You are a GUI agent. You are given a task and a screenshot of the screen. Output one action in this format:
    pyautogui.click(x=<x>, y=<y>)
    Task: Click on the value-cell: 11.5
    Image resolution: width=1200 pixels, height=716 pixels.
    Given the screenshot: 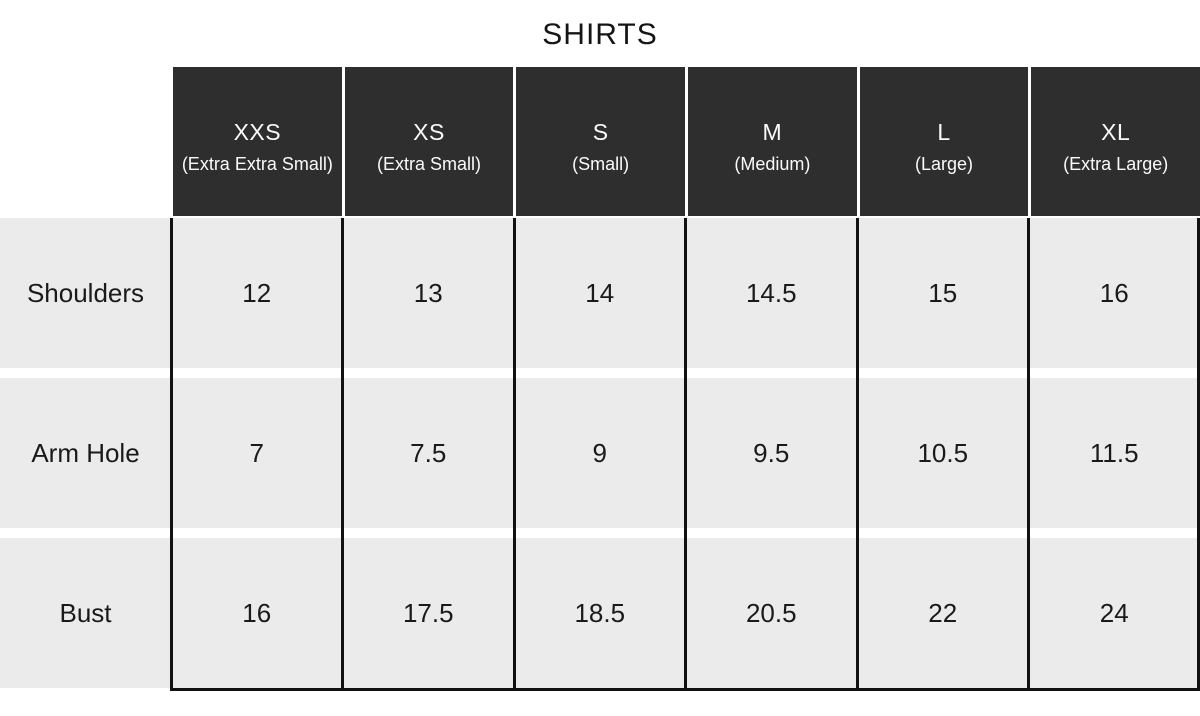 What is the action you would take?
    pyautogui.click(x=1114, y=453)
    